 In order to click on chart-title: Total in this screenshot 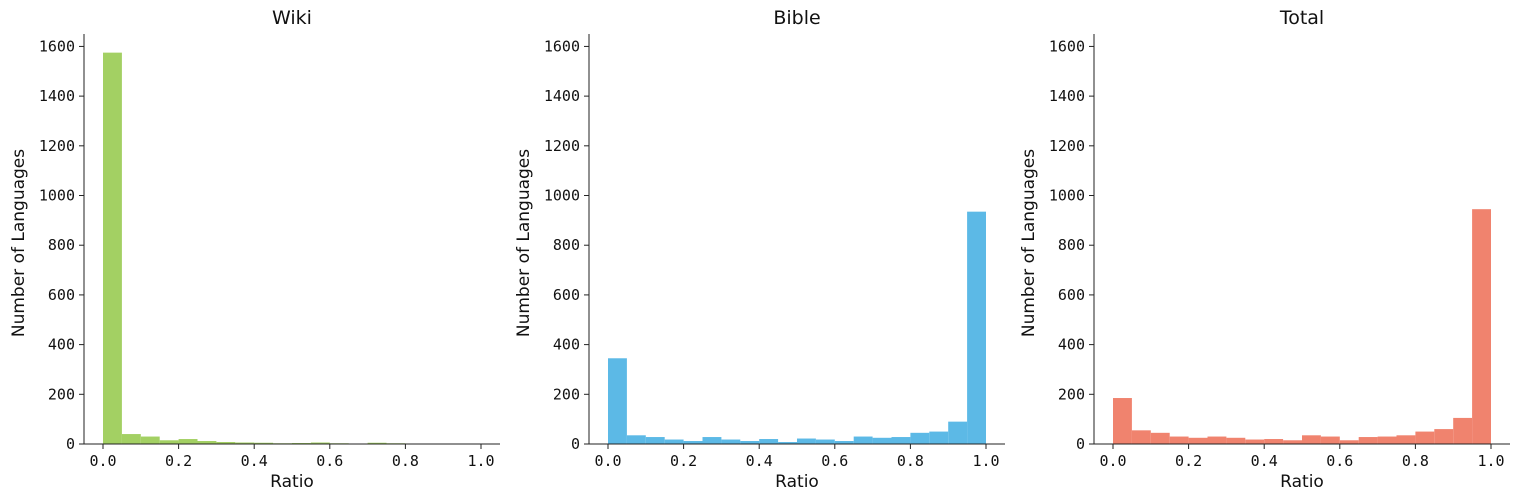, I will do `click(1301, 18)`.